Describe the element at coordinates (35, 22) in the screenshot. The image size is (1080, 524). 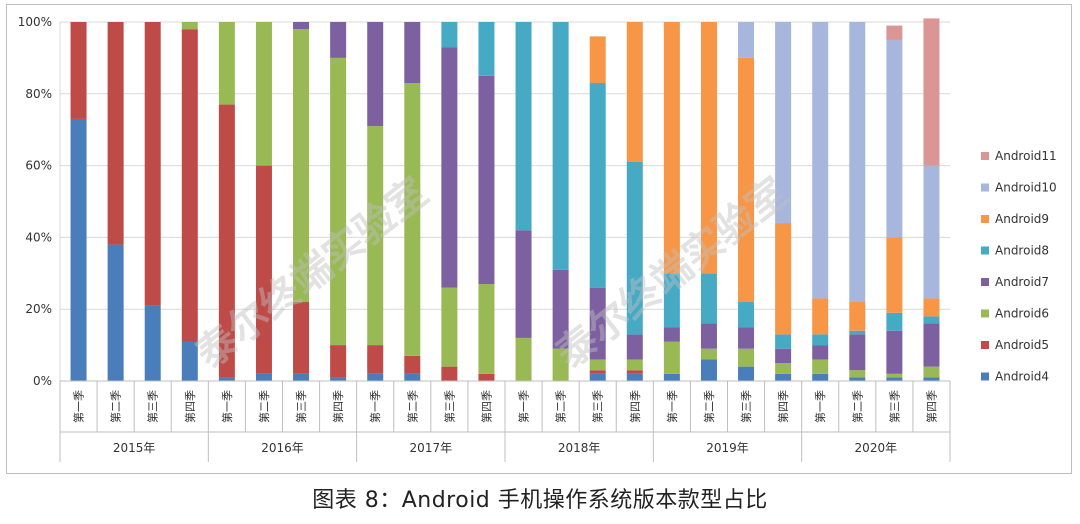
I see `y-tick-label: 100%` at that location.